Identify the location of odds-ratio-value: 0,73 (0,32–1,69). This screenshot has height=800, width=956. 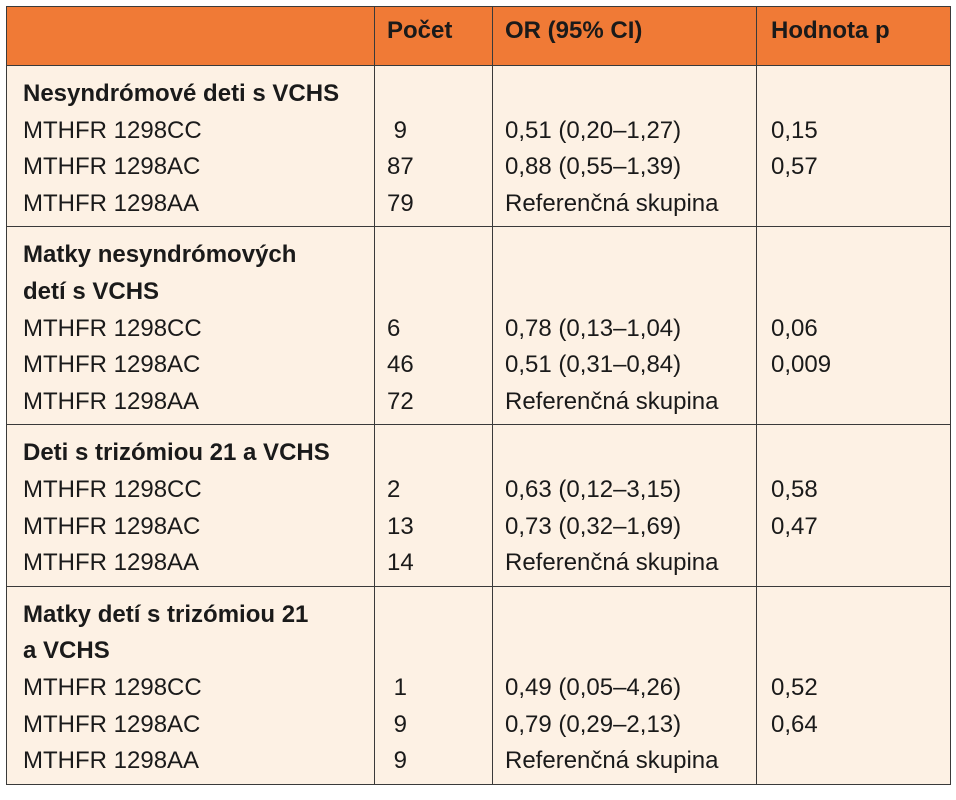
(593, 526).